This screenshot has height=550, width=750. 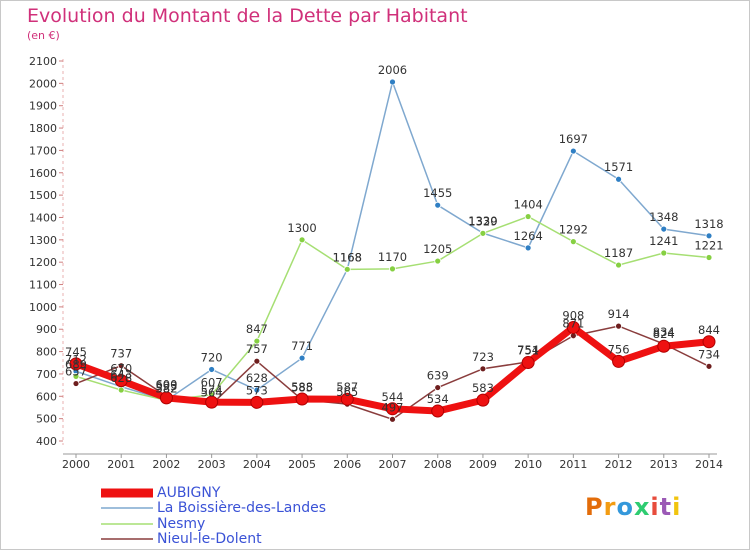 What do you see at coordinates (393, 464) in the screenshot?
I see `x-tick-label: 2007` at bounding box center [393, 464].